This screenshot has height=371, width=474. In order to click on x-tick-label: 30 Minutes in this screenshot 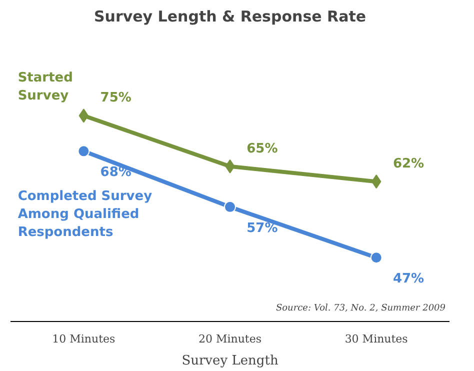, I will do `click(376, 339)`.